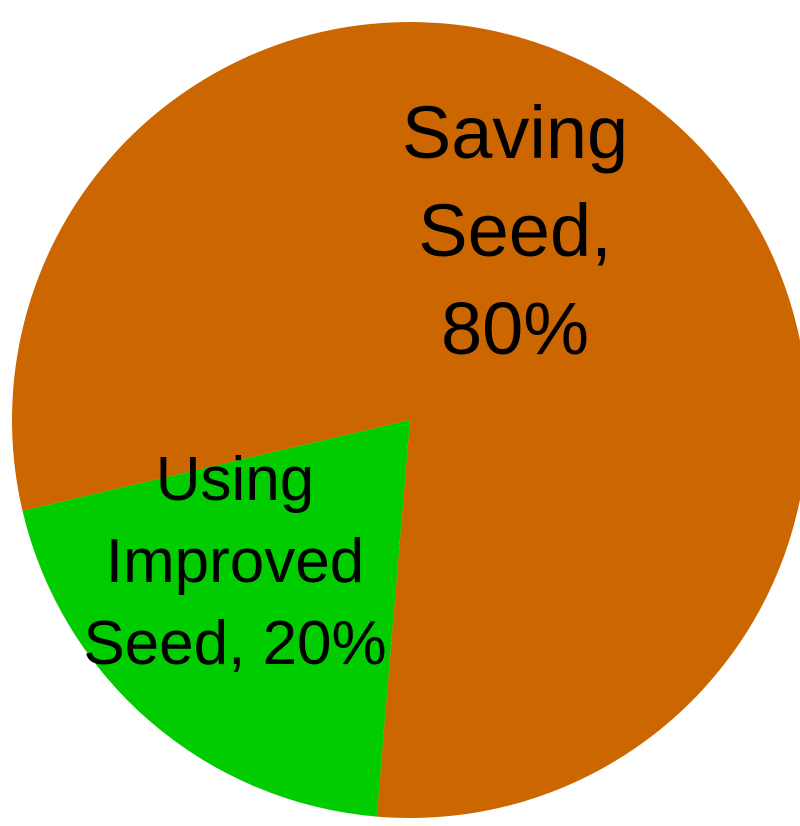  What do you see at coordinates (515, 132) in the screenshot?
I see `label-line: Saving` at bounding box center [515, 132].